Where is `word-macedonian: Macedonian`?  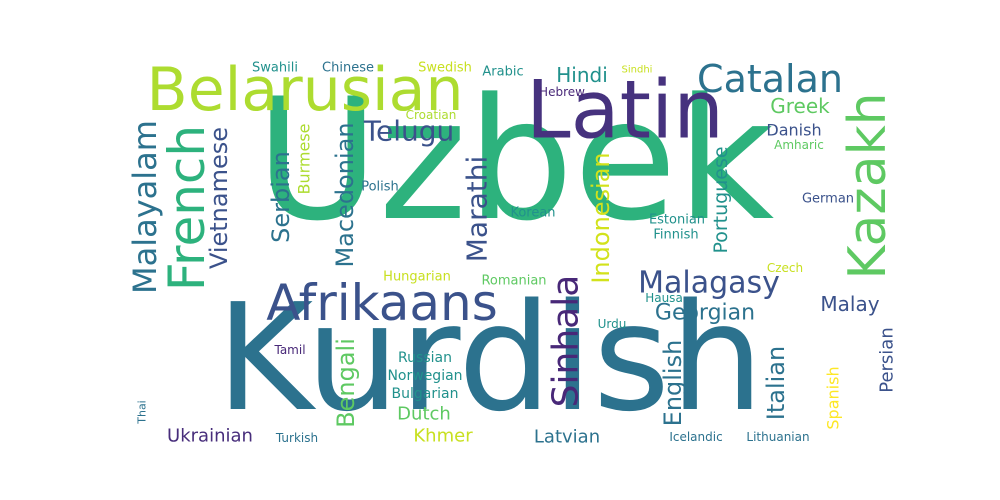 word-macedonian: Macedonian is located at coordinates (345, 194).